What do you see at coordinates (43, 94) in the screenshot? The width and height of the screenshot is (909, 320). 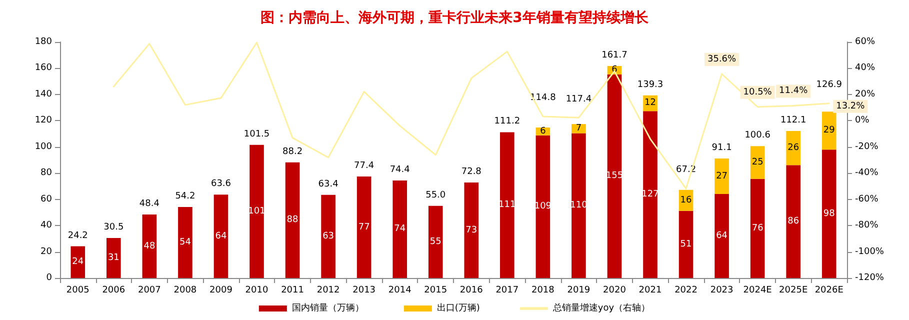 I see `y-tick-label: 140` at bounding box center [43, 94].